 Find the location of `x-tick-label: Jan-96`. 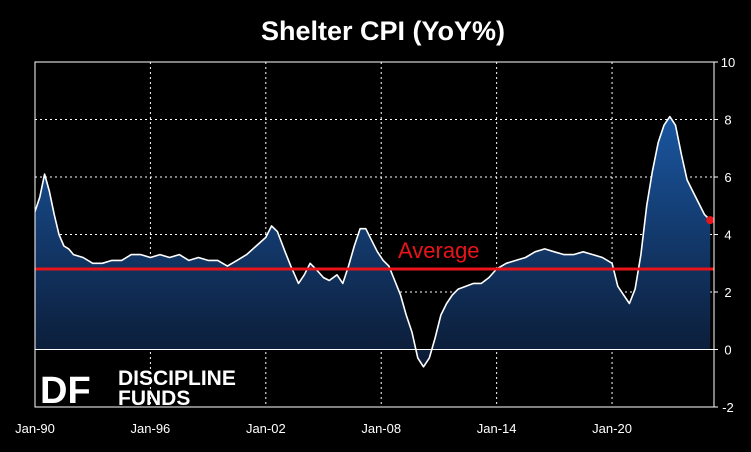

x-tick-label: Jan-96 is located at coordinates (151, 428).